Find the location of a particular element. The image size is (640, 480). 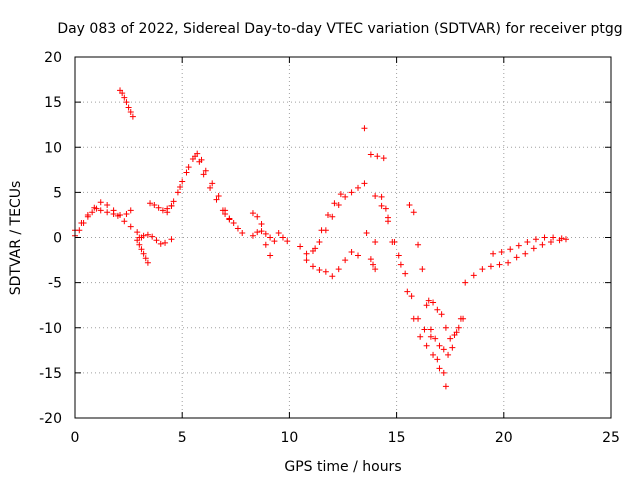

series-seg-f is located at coordinates (270, 236).